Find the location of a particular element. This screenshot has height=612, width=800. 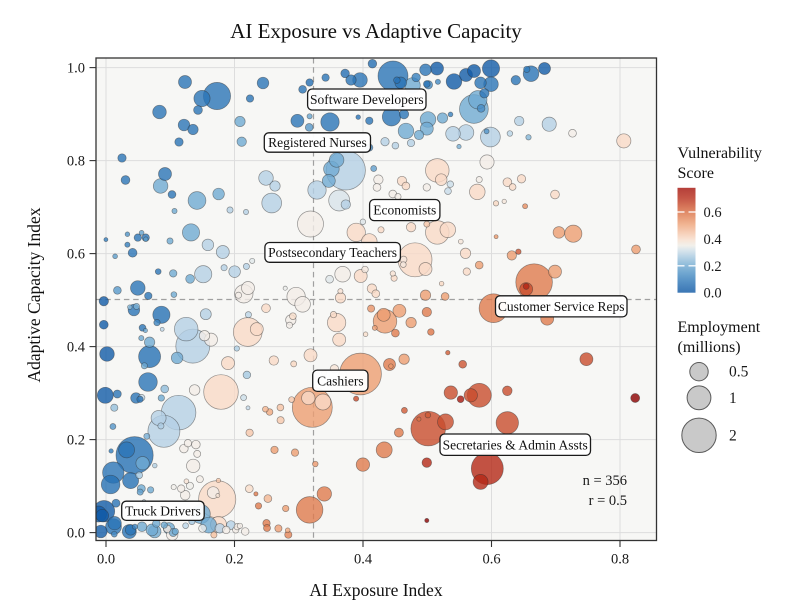

svg-text: Score is located at coordinates (696, 173).